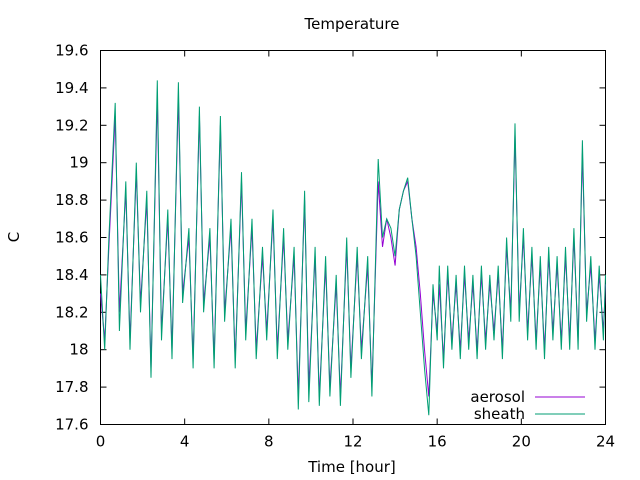 The width and height of the screenshot is (640, 480). I want to click on x-tick-label: 4, so click(185, 442).